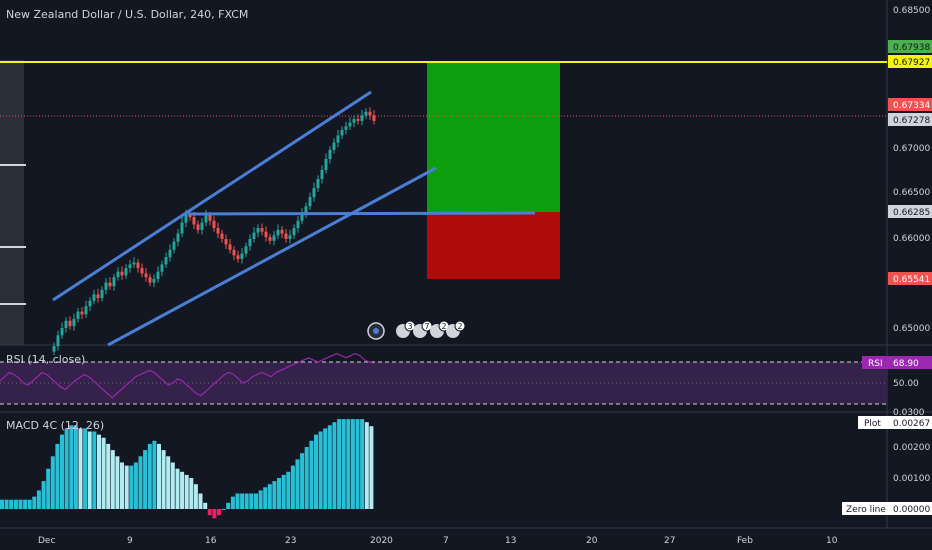  Describe the element at coordinates (906, 364) in the screenshot. I see `rsi-tag-value: 68.90` at that location.